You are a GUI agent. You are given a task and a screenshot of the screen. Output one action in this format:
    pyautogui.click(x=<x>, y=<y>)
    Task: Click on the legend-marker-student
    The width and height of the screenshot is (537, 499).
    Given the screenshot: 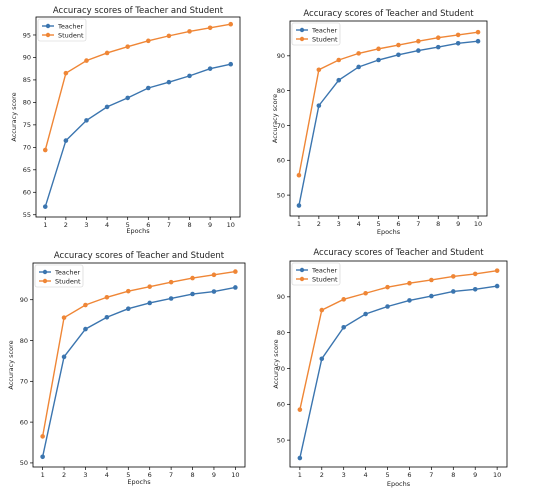 What is the action you would take?
    pyautogui.click(x=48, y=35)
    